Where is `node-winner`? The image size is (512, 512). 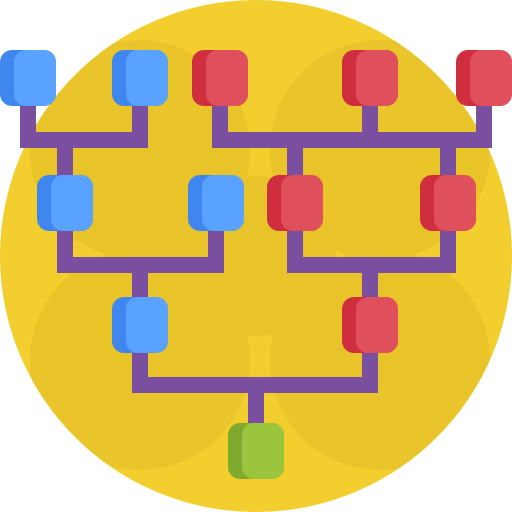
node-winner is located at coordinates (256, 451).